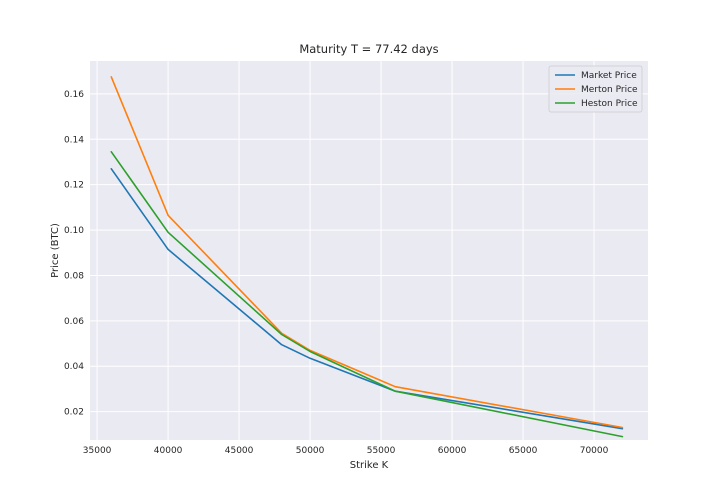  What do you see at coordinates (310, 451) in the screenshot?
I see `x-tick-label: 50000` at bounding box center [310, 451].